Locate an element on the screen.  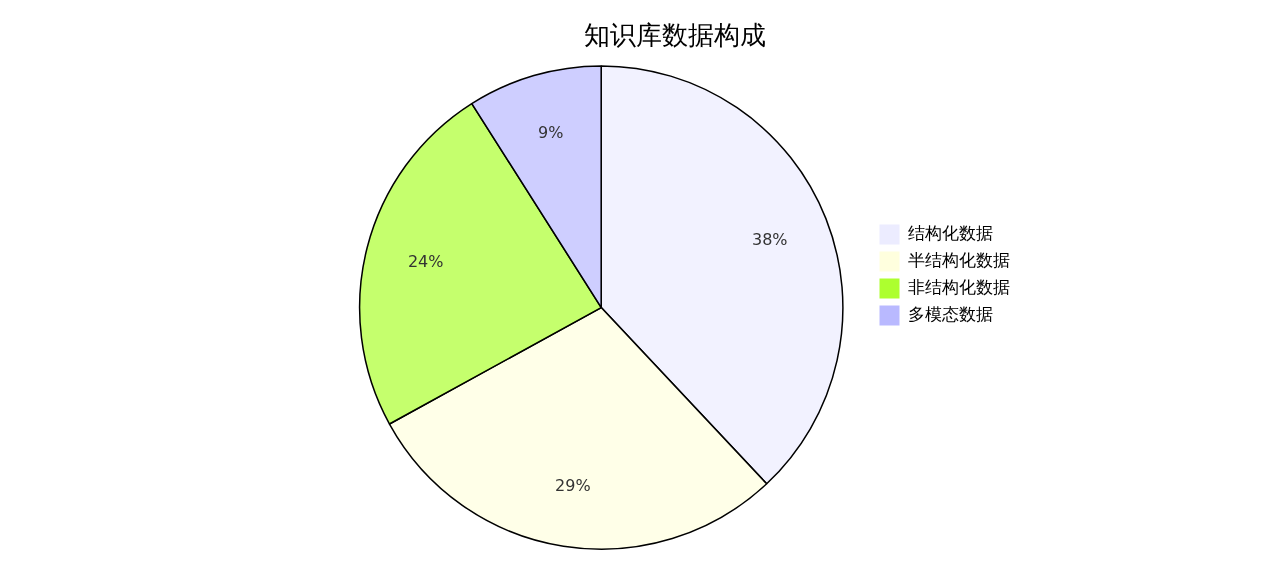
chart-title: 知识库数据构成 is located at coordinates (675, 35).